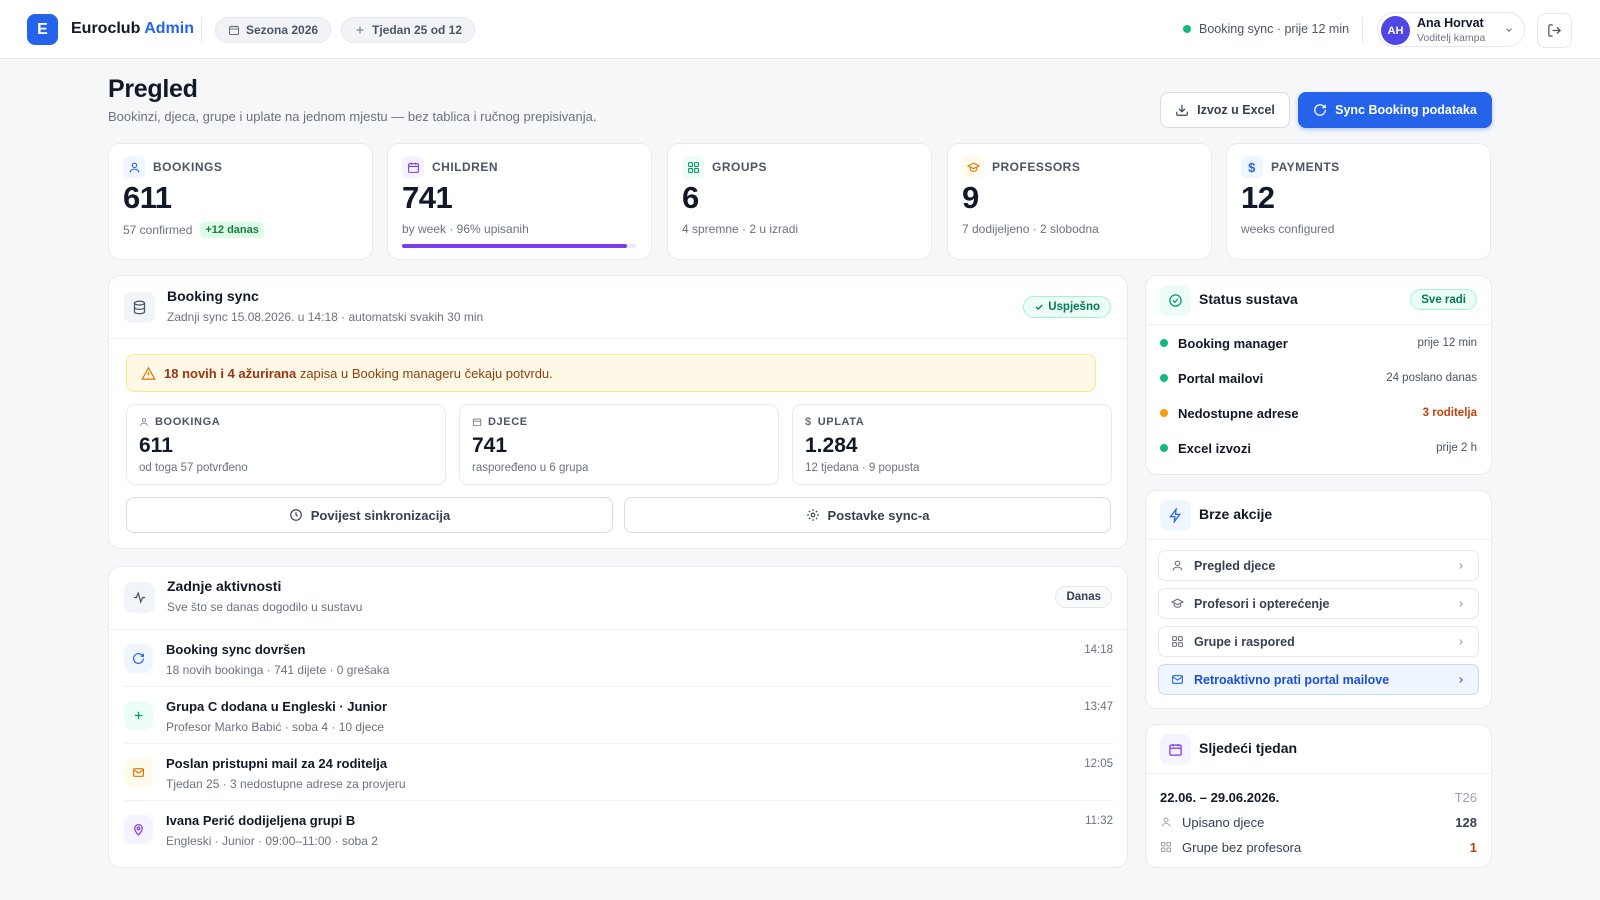  What do you see at coordinates (1318, 679) in the screenshot?
I see `quick-action-portal-mails: Retroaktivno prati portal mailove` at bounding box center [1318, 679].